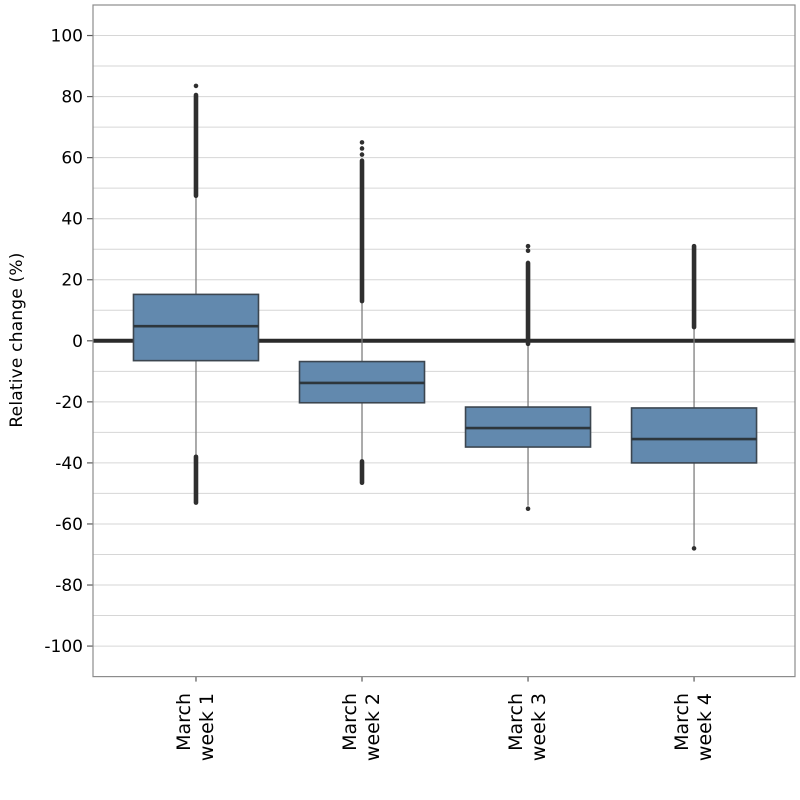  Describe the element at coordinates (72, 159) in the screenshot. I see `y-tick-label: 60` at that location.